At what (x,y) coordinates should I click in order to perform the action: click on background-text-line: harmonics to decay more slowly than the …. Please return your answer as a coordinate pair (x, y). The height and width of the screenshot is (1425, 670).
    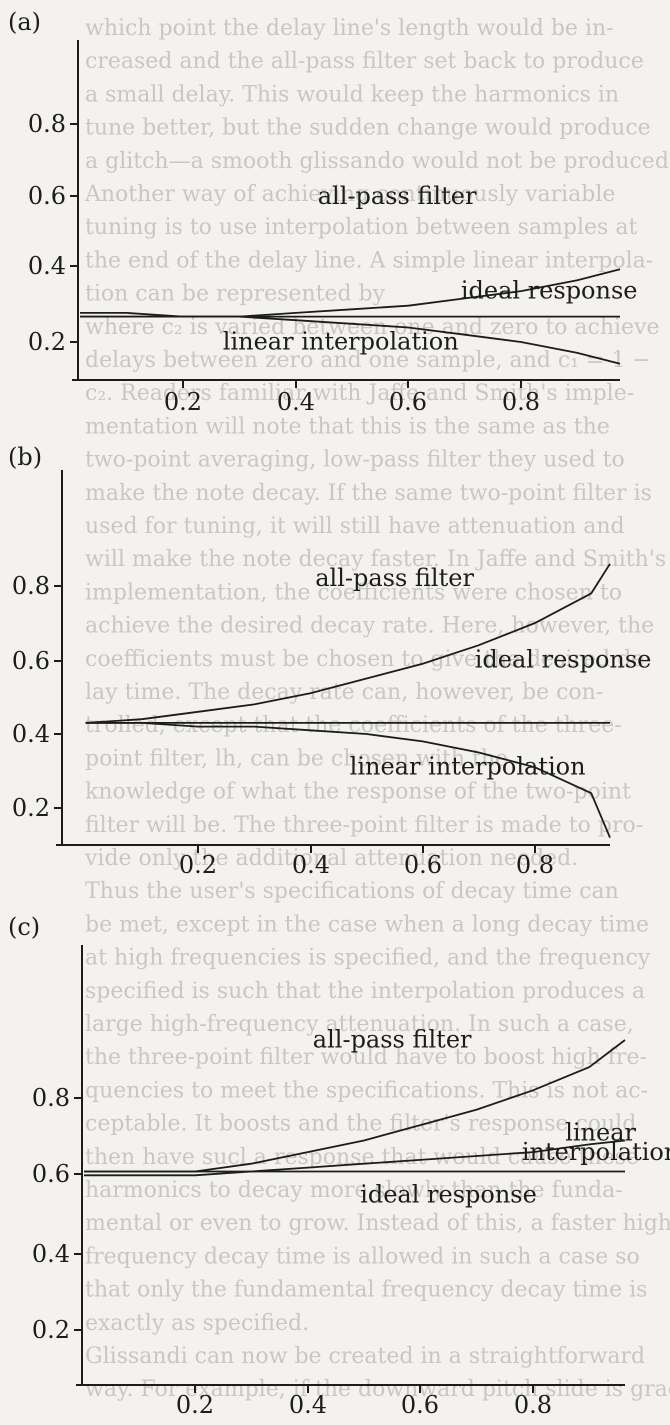
    Looking at the image, I should click on (354, 1190).